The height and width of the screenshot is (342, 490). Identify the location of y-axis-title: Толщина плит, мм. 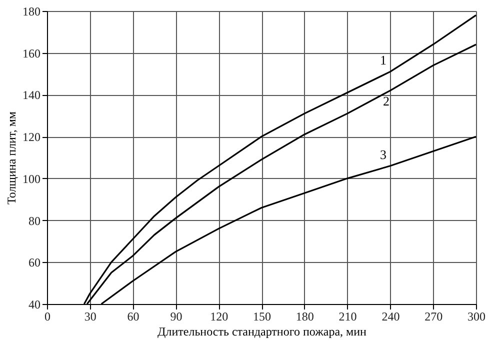
(11, 158).